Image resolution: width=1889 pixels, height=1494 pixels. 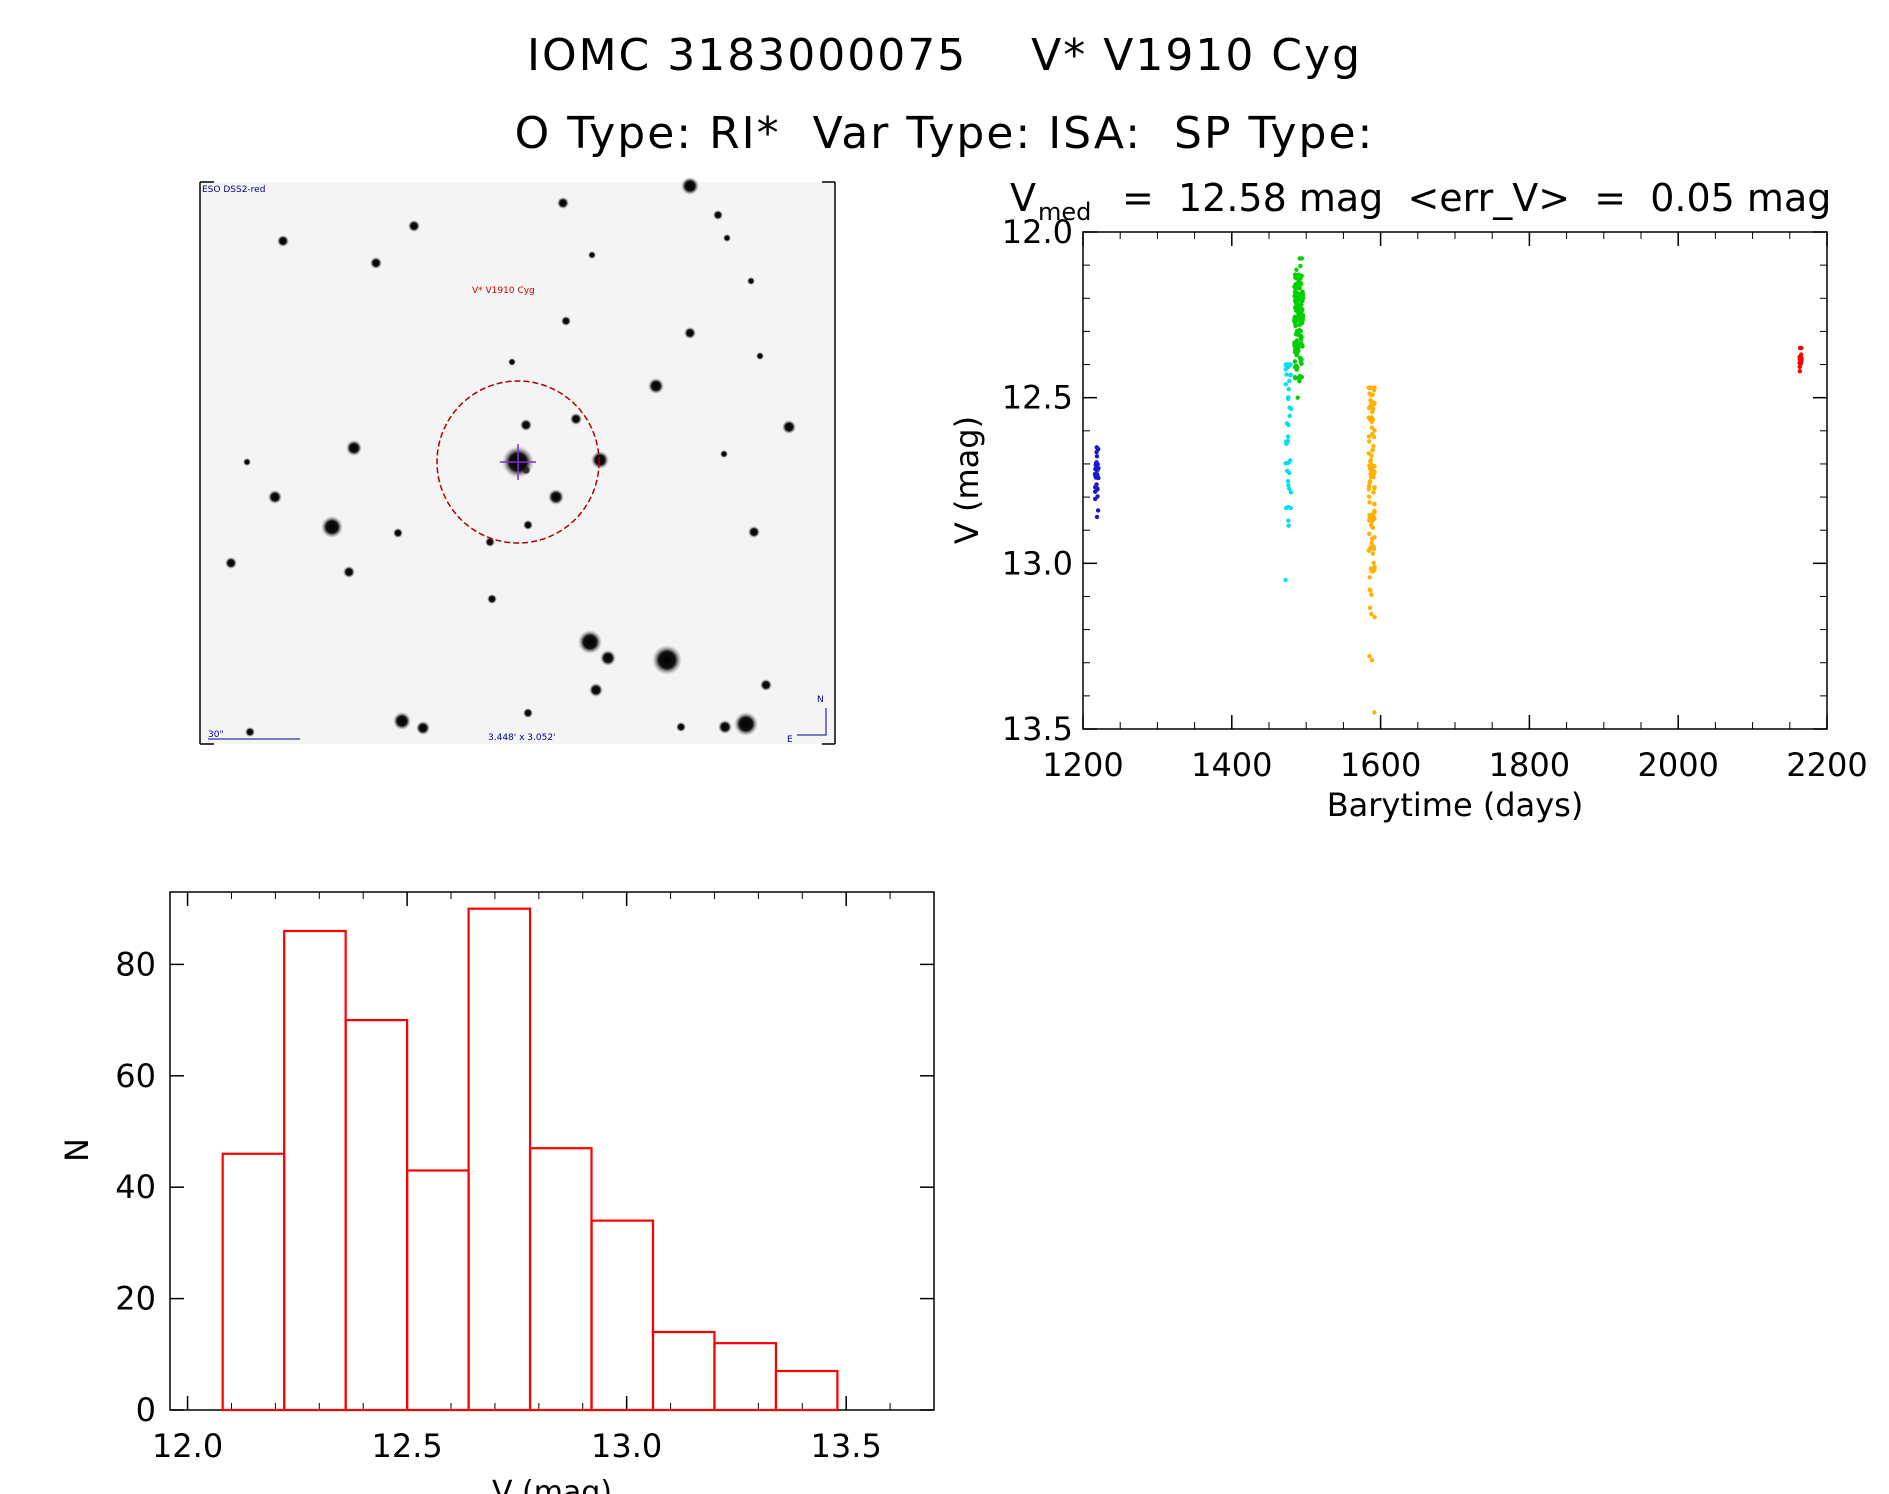 I want to click on hist-y-tick-label: 20, so click(x=135, y=1299).